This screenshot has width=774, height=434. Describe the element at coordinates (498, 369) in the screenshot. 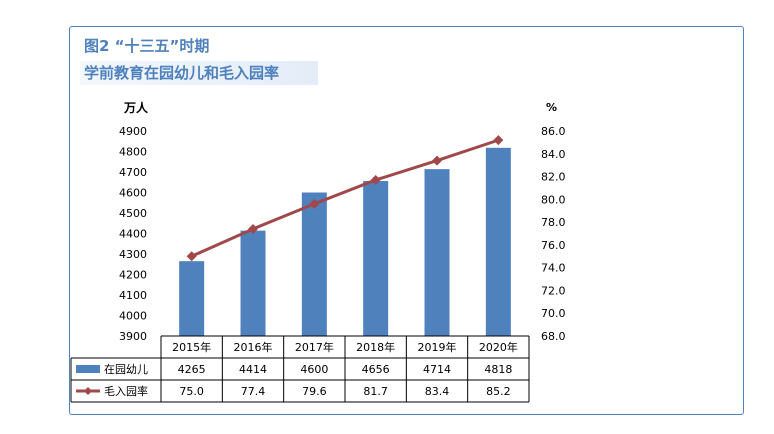

I see `table-cell-enrollment: 4818` at that location.